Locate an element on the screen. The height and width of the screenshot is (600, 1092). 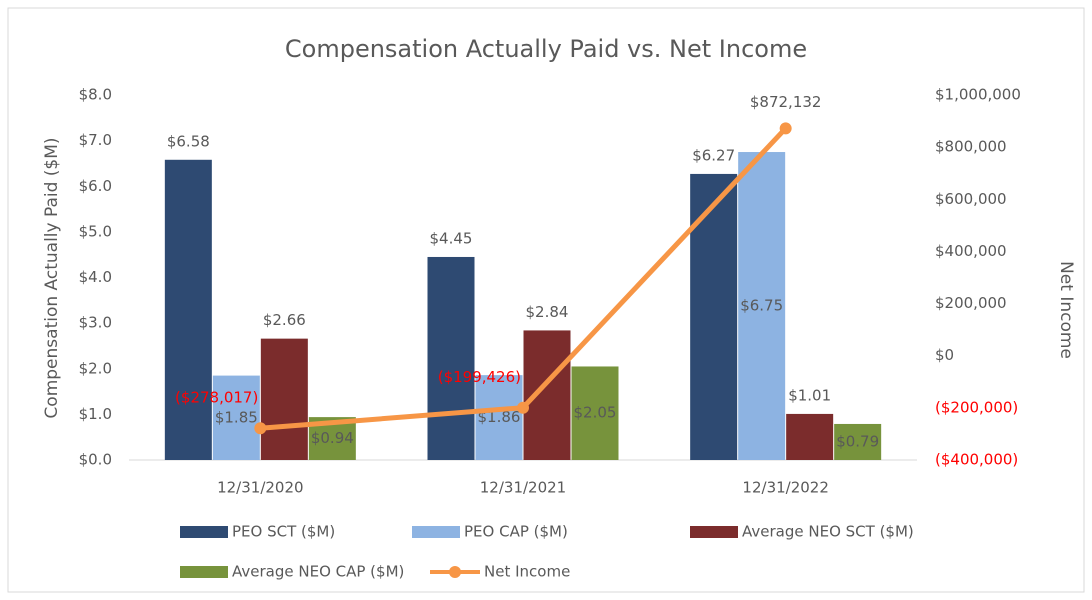
y-tick-label: $7.0 is located at coordinates (95, 140).